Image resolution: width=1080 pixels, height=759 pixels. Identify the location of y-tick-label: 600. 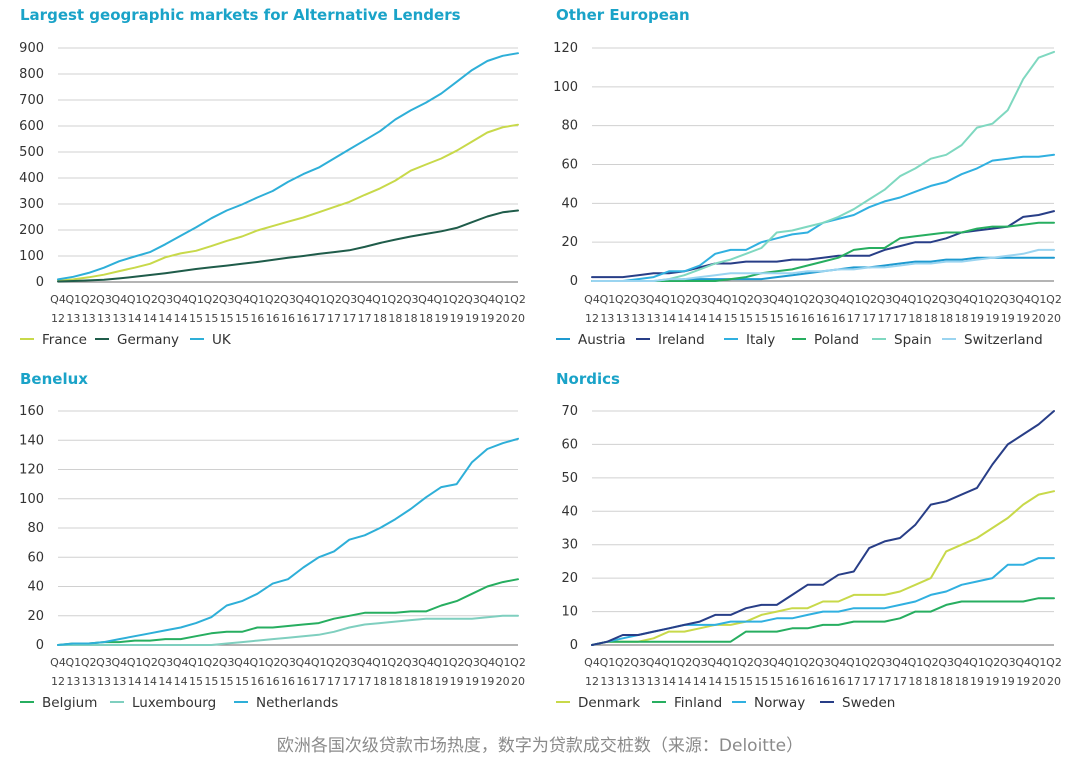
(31, 126).